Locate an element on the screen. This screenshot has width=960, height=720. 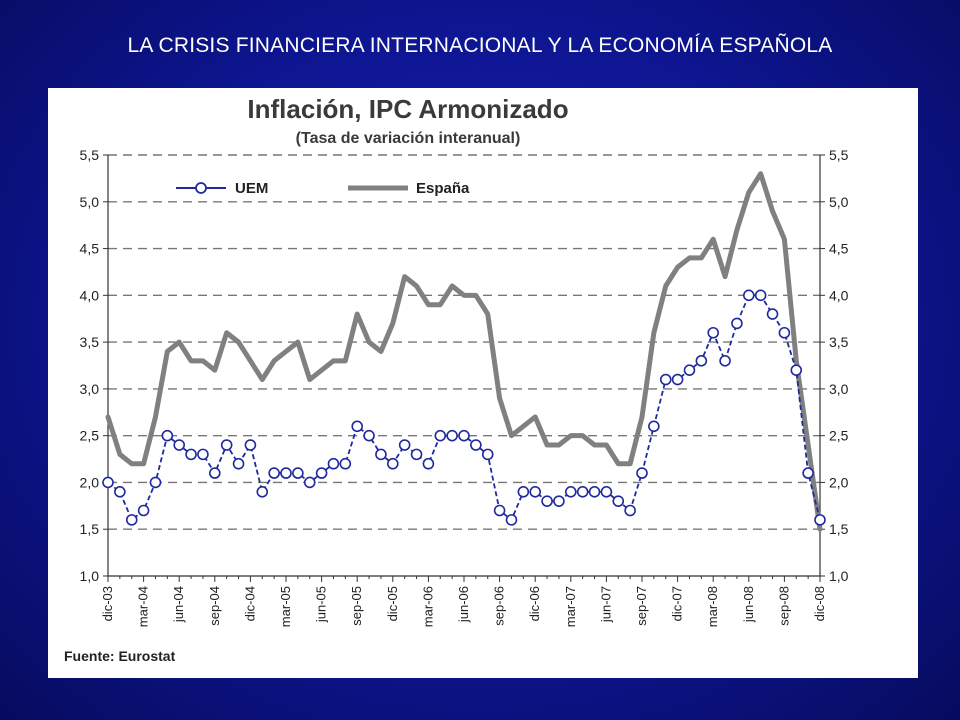
y-tick-label-right: 1,0 is located at coordinates (839, 576).